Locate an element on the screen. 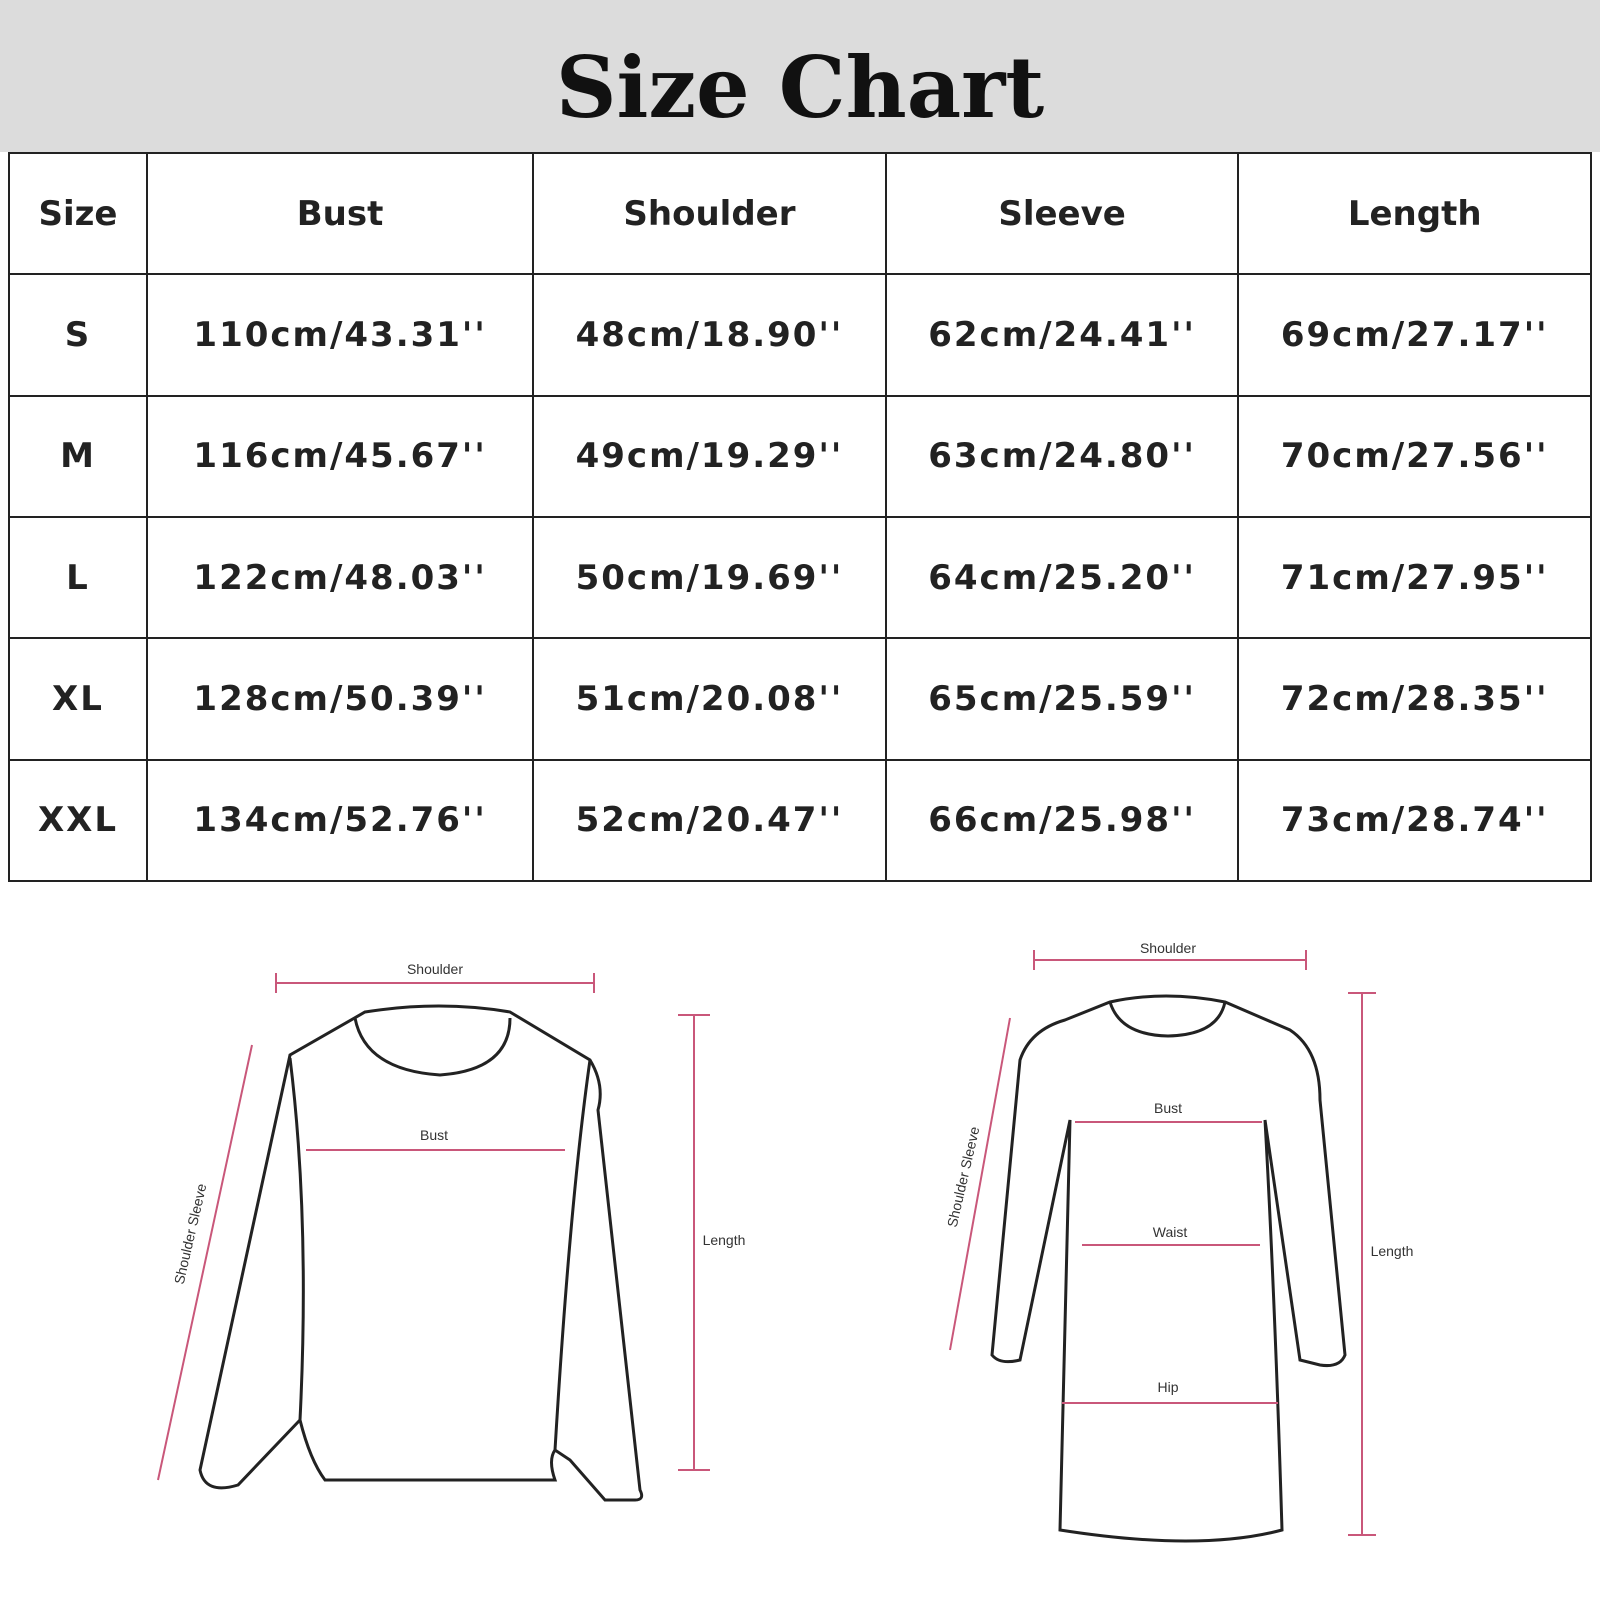  title-banner is located at coordinates (800, 76).